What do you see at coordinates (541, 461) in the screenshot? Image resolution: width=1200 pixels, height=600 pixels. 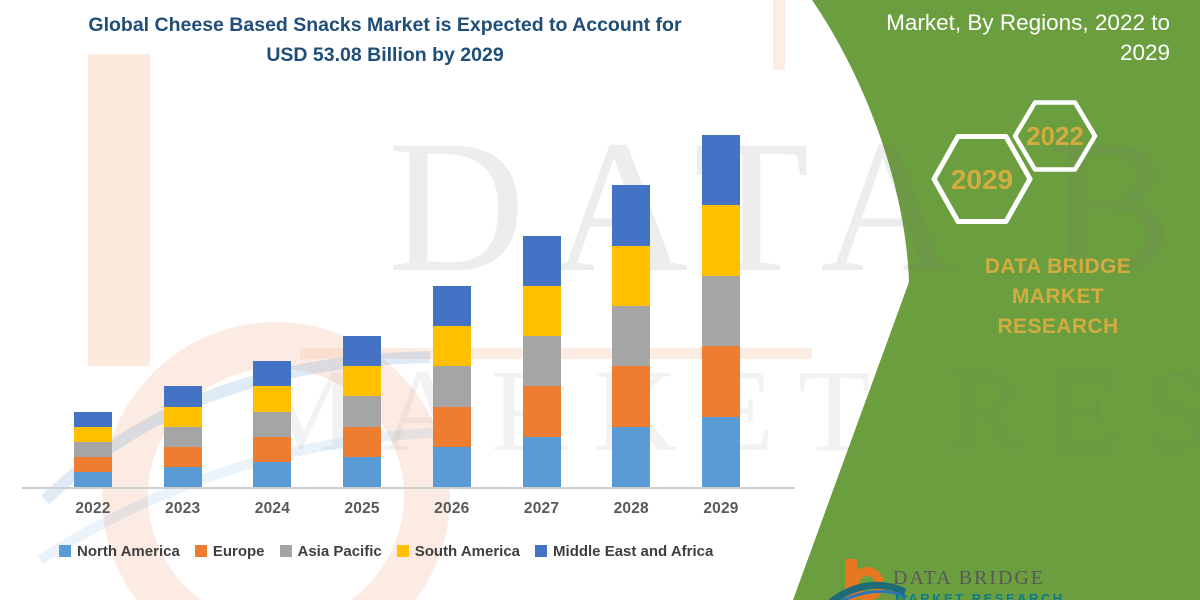 I see `bar-segment-north-america-2027` at bounding box center [541, 461].